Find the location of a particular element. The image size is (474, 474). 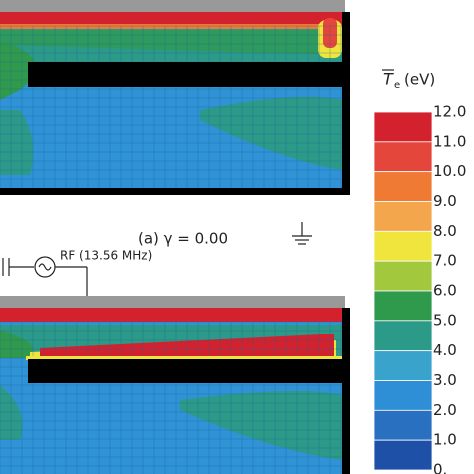

colorbar-label: 11.0 is located at coordinates (449, 141).